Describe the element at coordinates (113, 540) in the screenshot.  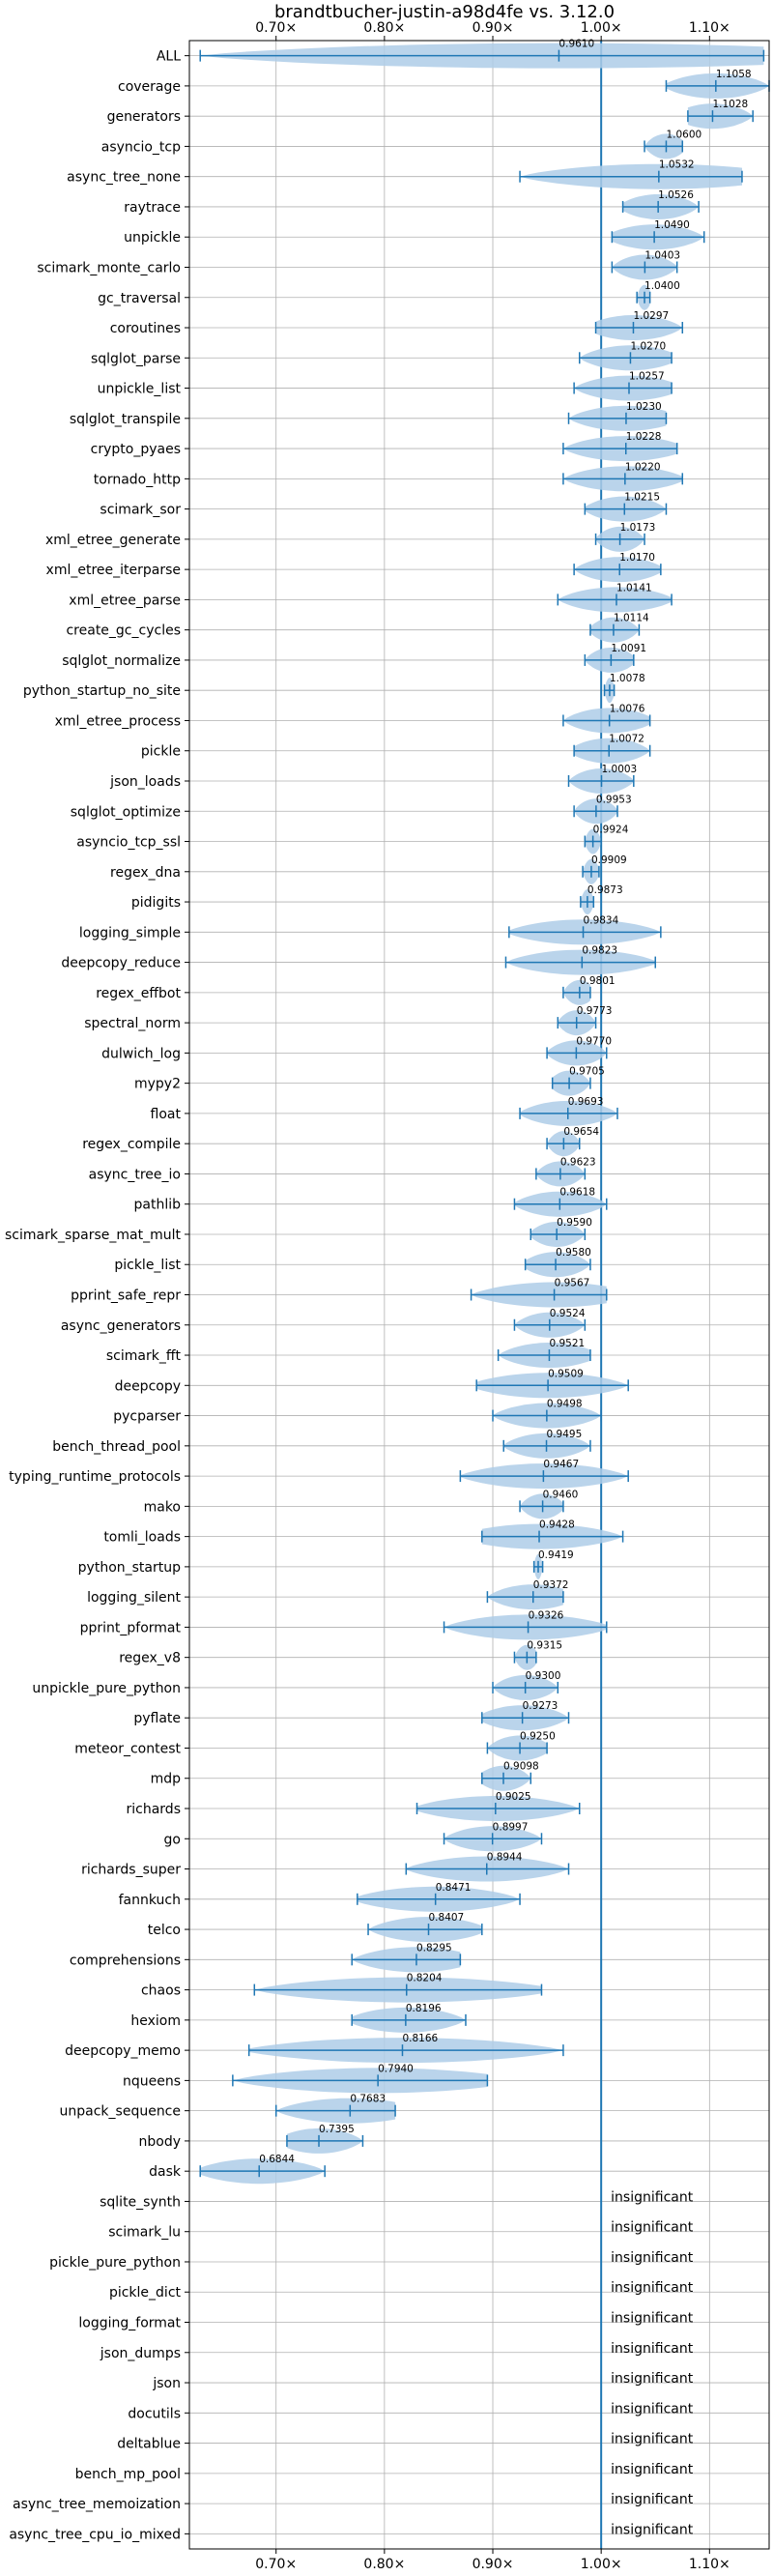
I see `benchmark-name-label: xml_etree_generate` at that location.